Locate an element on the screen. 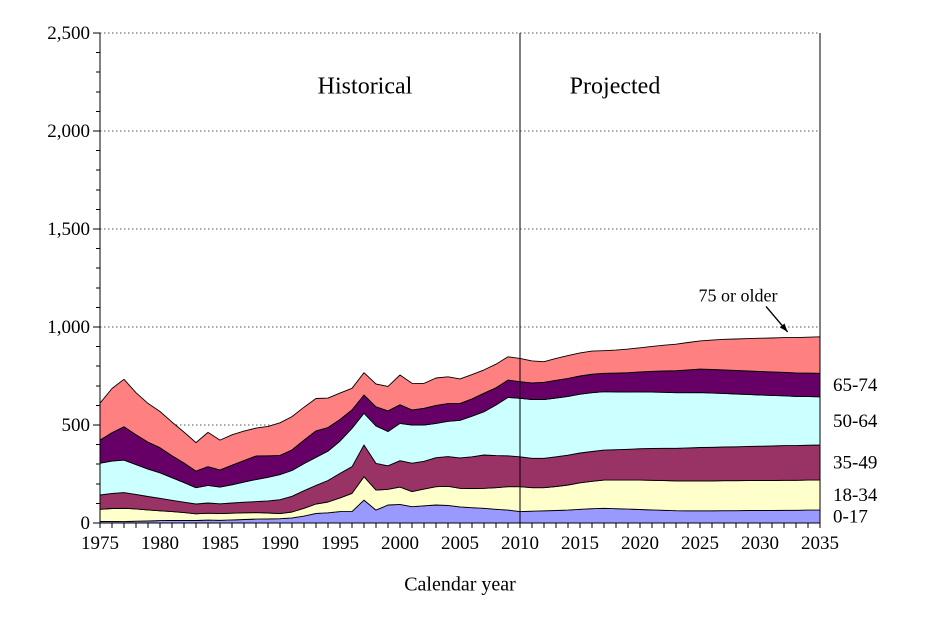 The height and width of the screenshot is (620, 936). x-axis-title: Calendar year is located at coordinates (460, 584).